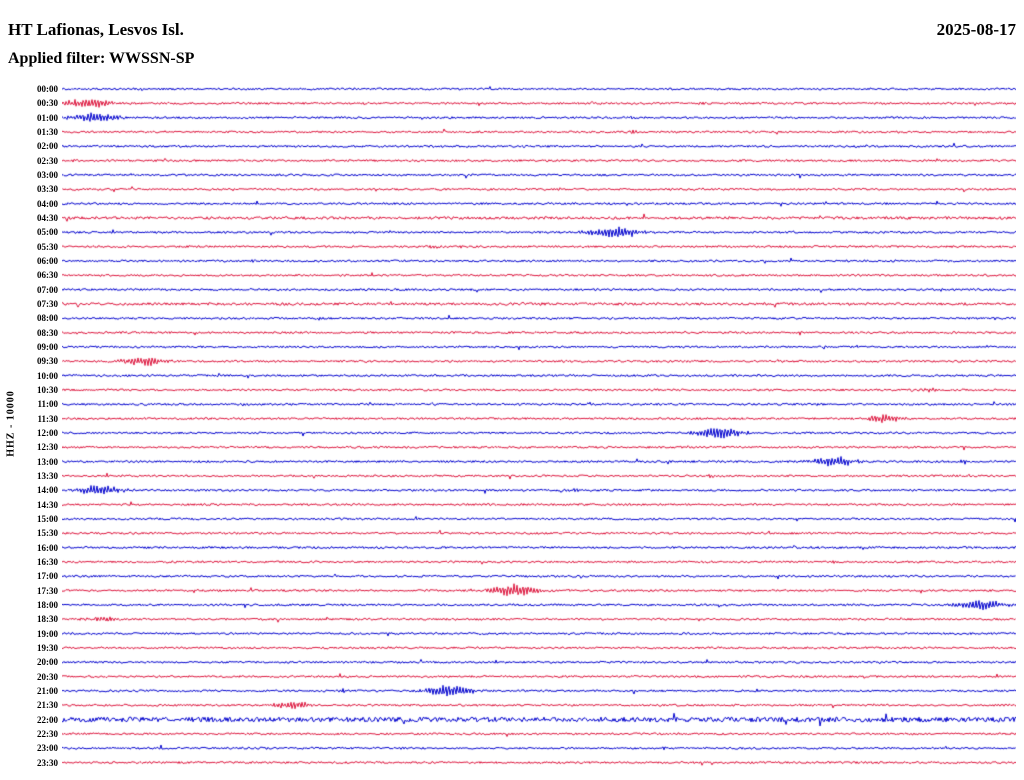  I want to click on filter-label: Applied filter: WWSSN-SP, so click(101, 58).